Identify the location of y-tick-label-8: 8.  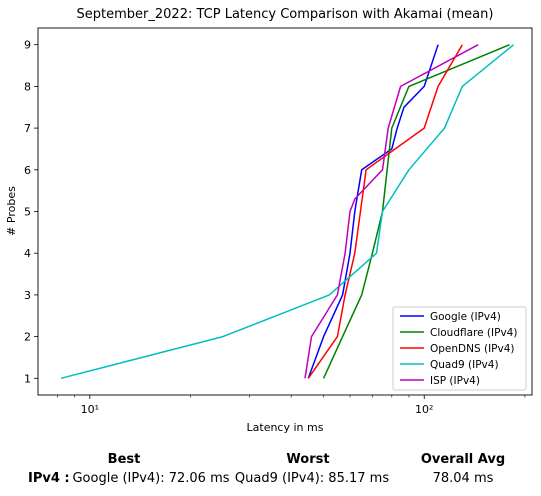
(27, 86).